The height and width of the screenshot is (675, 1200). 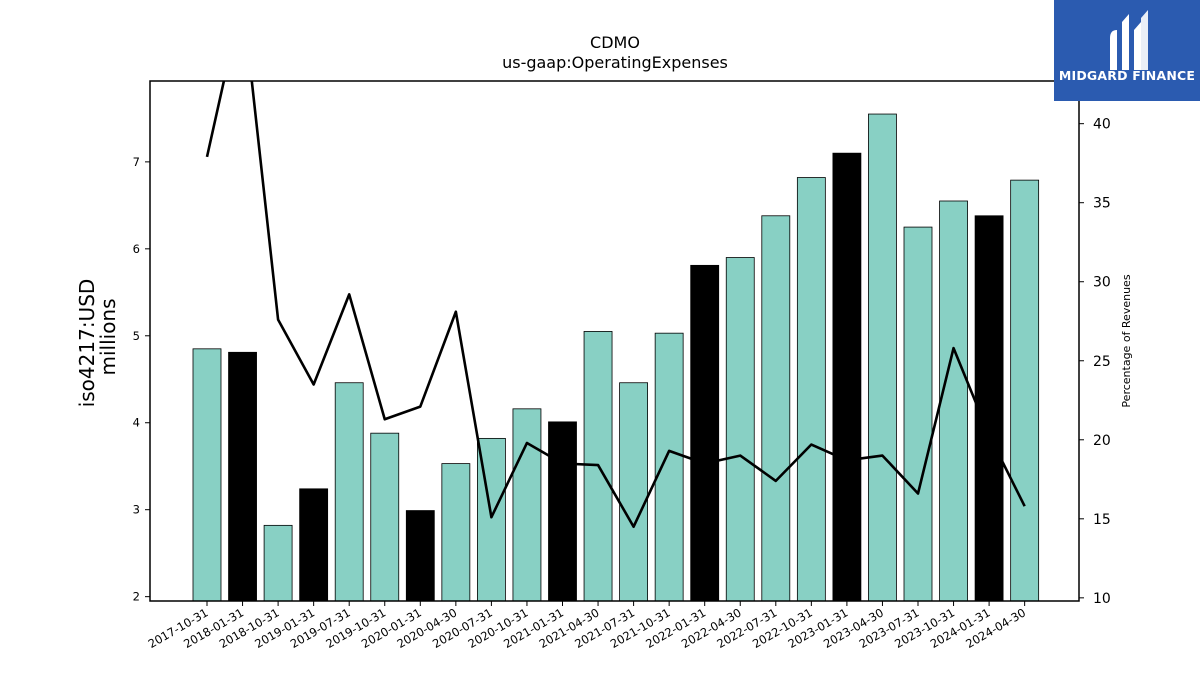 I want to click on y2-tick-label: 20, so click(x=1102, y=441).